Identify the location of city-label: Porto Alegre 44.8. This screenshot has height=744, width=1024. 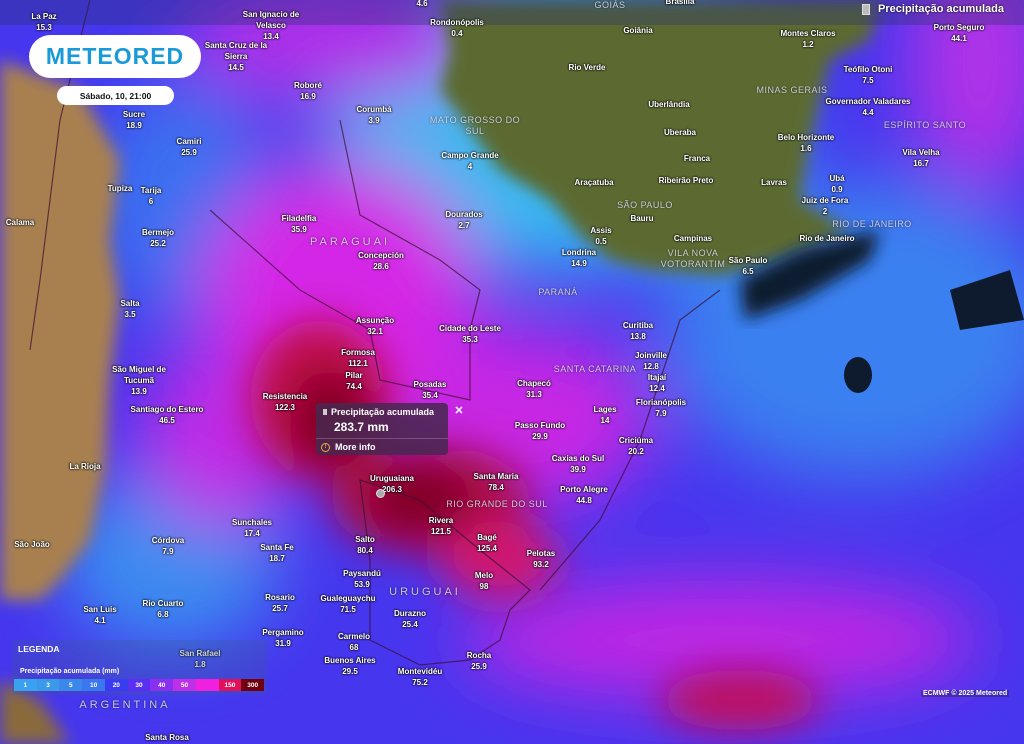
(584, 495).